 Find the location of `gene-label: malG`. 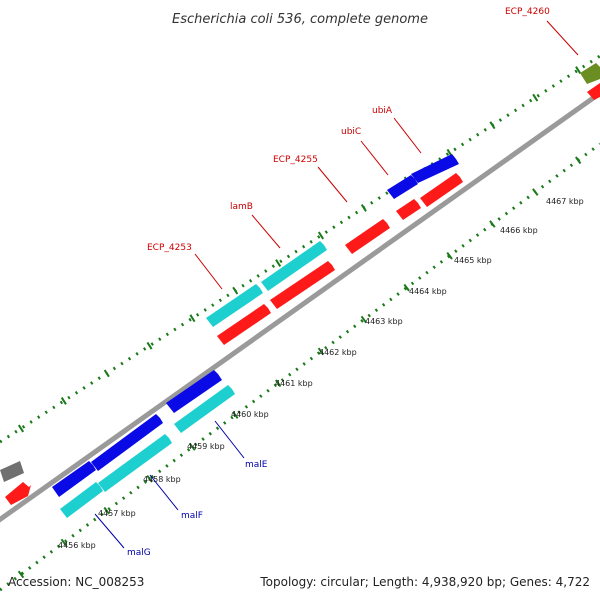

gene-label: malG is located at coordinates (139, 553).